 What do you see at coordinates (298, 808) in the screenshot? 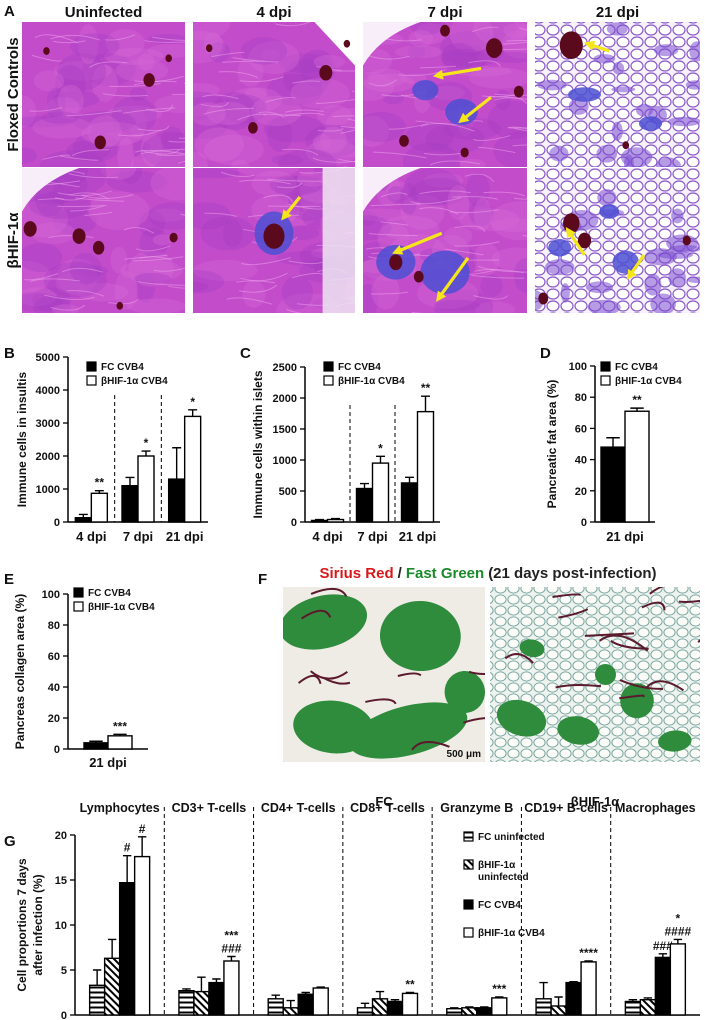
I see `x-tick-label: CD4+ T-cells` at bounding box center [298, 808].